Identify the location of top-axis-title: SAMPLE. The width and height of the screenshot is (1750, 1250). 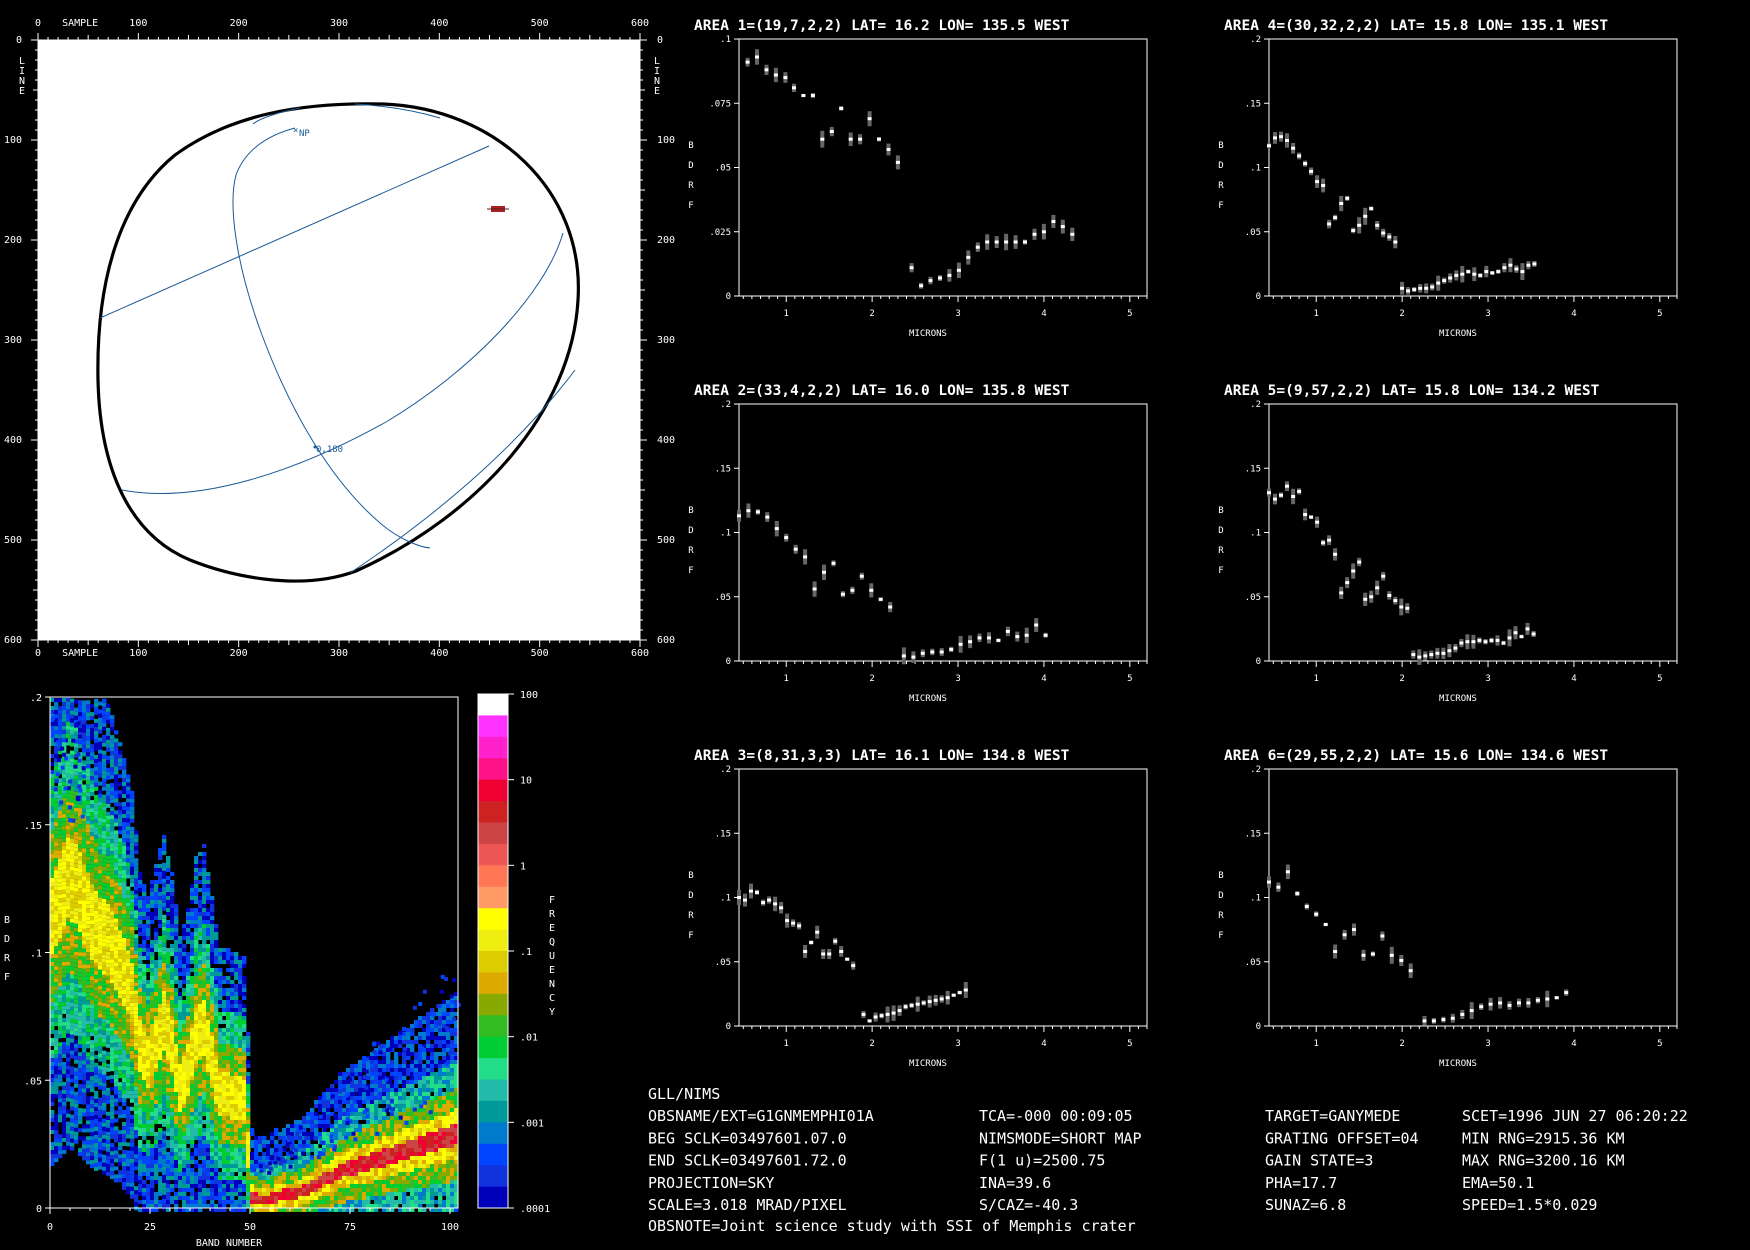
(80, 23).